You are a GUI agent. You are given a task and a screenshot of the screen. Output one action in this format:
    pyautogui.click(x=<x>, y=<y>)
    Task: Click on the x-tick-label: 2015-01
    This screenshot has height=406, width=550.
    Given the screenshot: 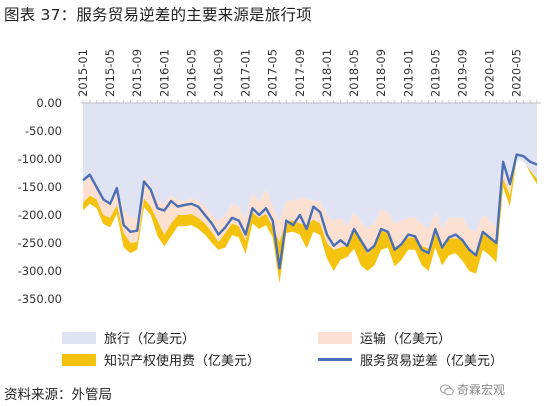 What is the action you would take?
    pyautogui.click(x=83, y=73)
    